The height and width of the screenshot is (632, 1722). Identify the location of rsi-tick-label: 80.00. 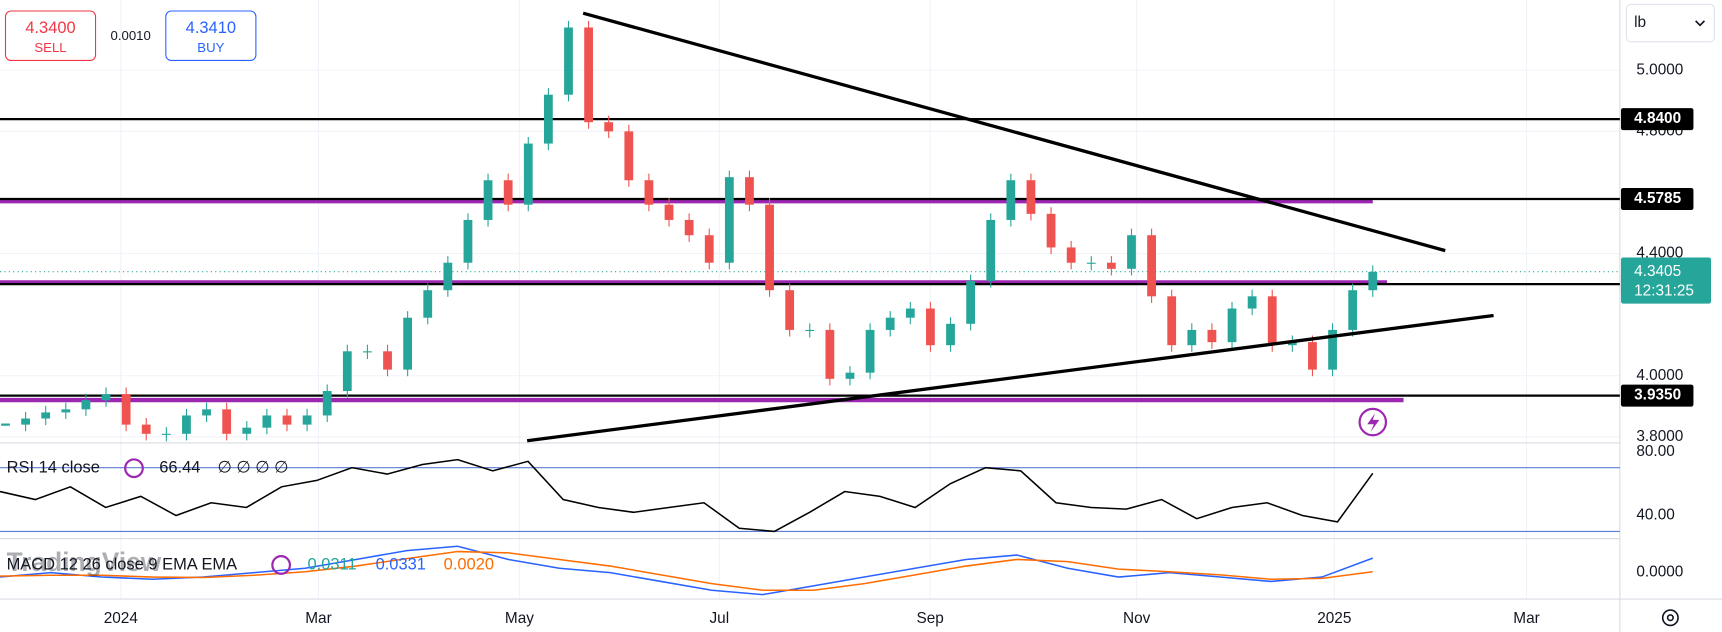
(1655, 451).